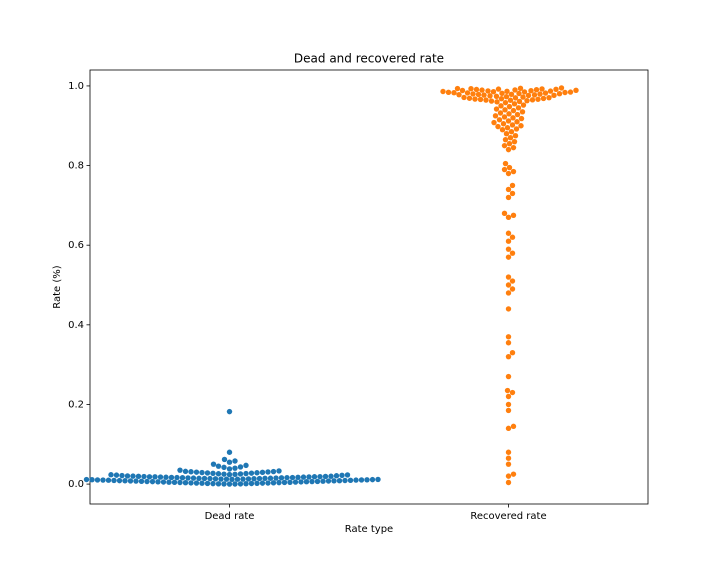 Image resolution: width=720 pixels, height=576 pixels. What do you see at coordinates (230, 516) in the screenshot?
I see `x-tick-label: Dead rate` at bounding box center [230, 516].